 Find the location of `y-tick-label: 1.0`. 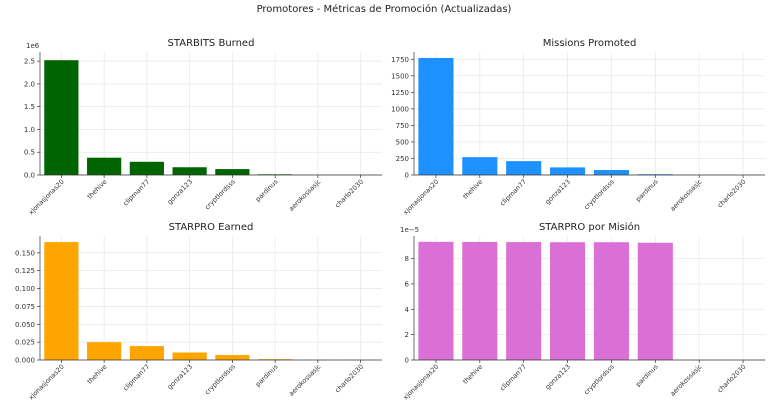

y-tick-label: 1.0 is located at coordinates (29, 130).